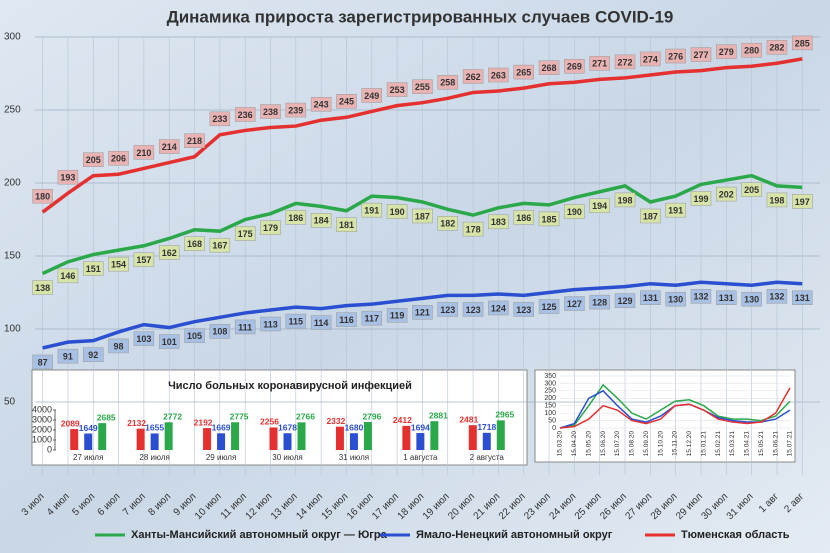 This screenshot has height=553, width=830. What do you see at coordinates (802, 43) in the screenshot?
I see `data-label: 285` at bounding box center [802, 43].